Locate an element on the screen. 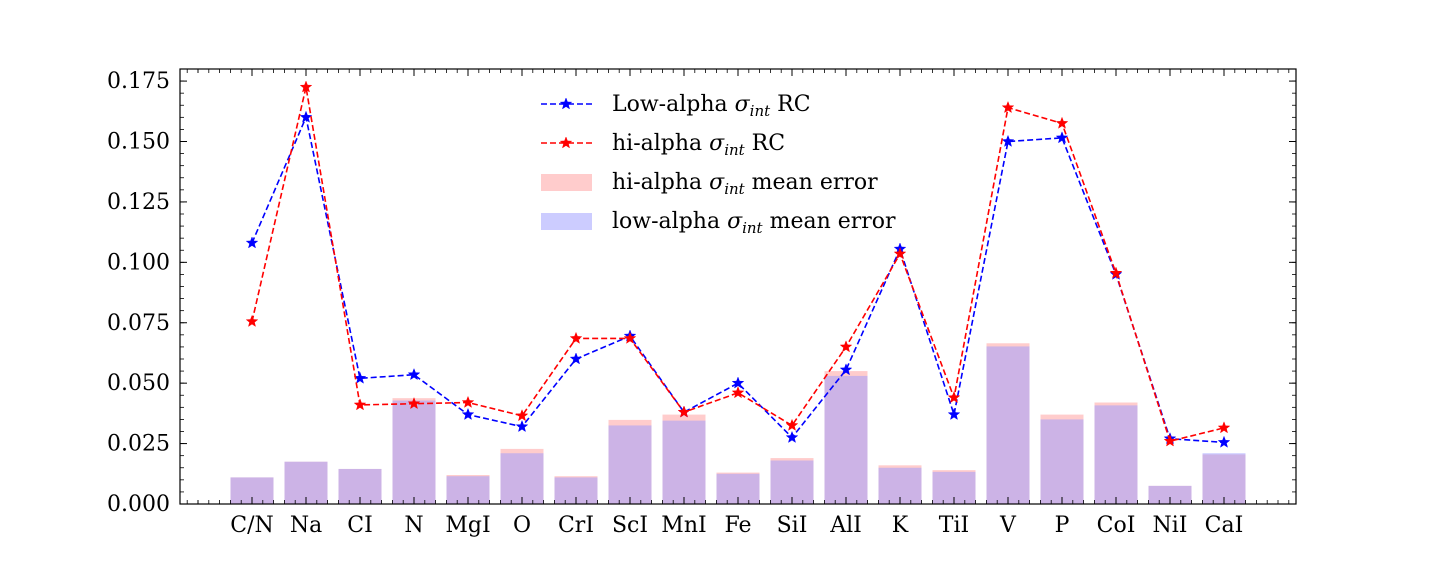 The image size is (1440, 576). ytick-label: 0.175 is located at coordinates (138, 81).